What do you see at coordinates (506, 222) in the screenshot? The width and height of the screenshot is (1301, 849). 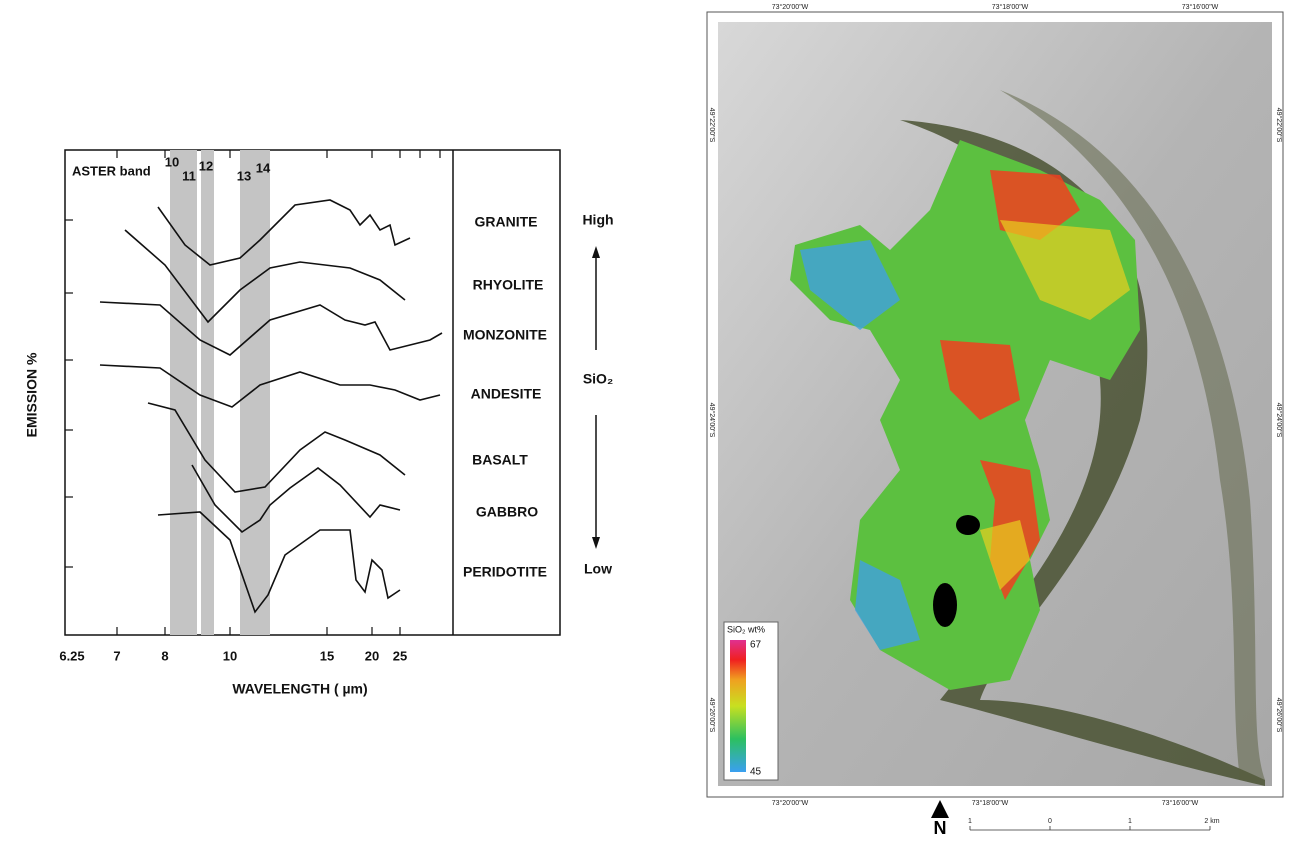 I see `rock-label: GRANITE` at bounding box center [506, 222].